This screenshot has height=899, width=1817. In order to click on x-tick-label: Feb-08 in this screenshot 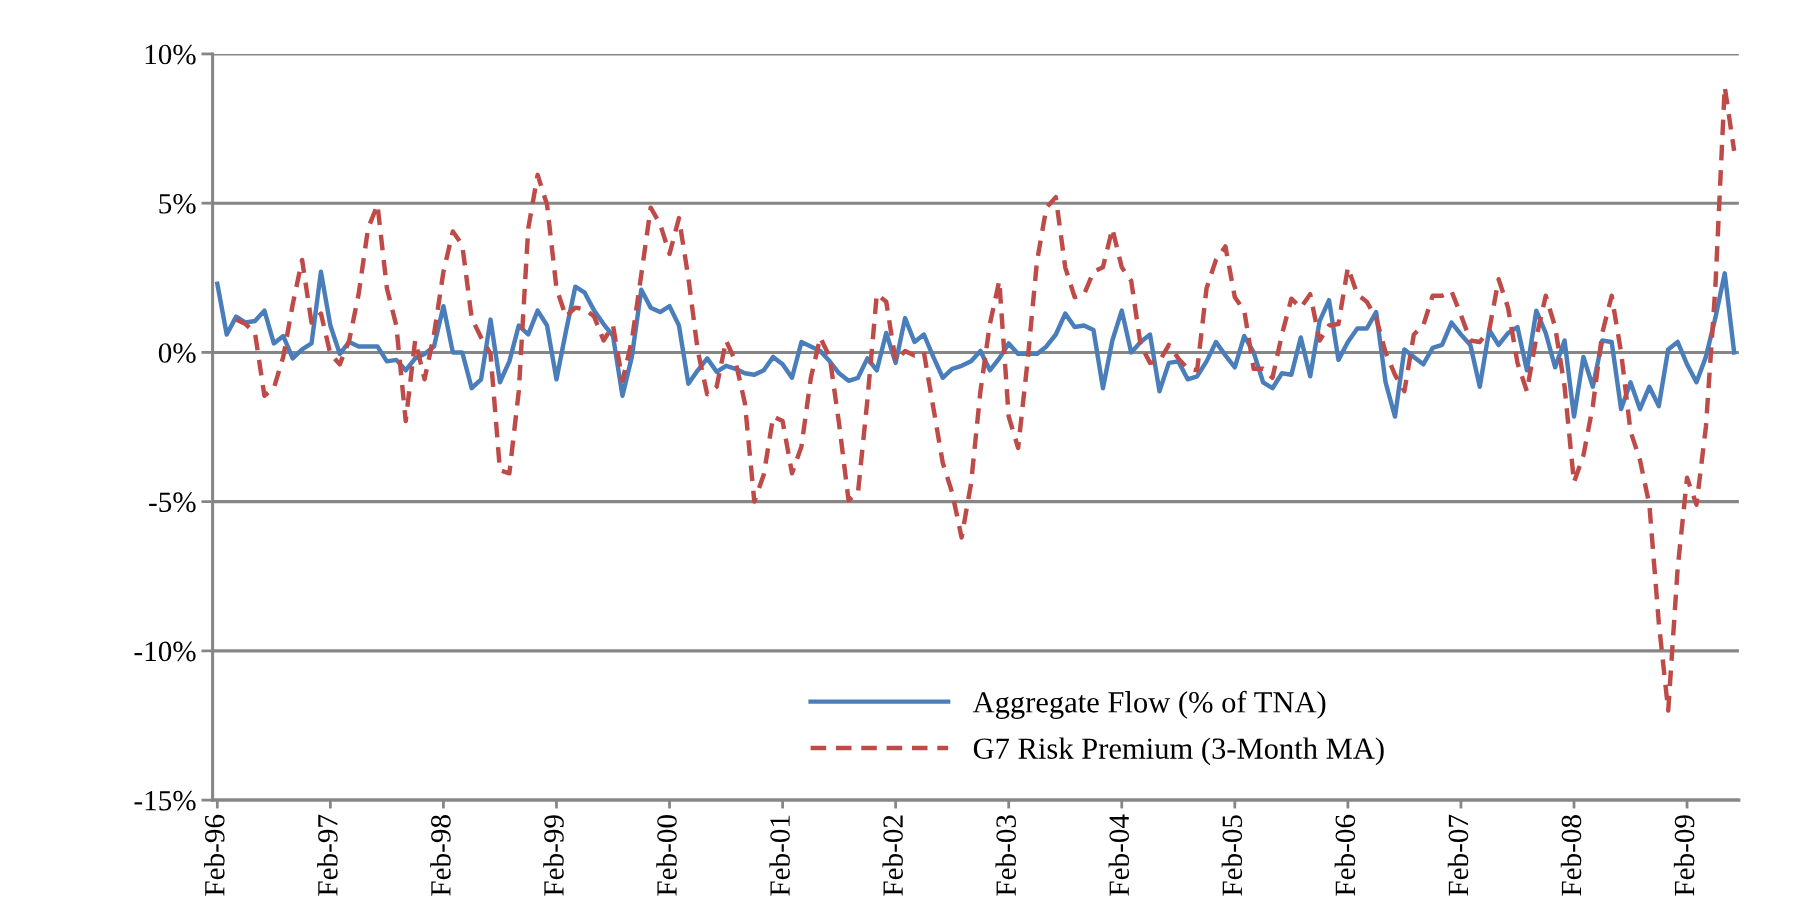, I will do `click(1571, 855)`.